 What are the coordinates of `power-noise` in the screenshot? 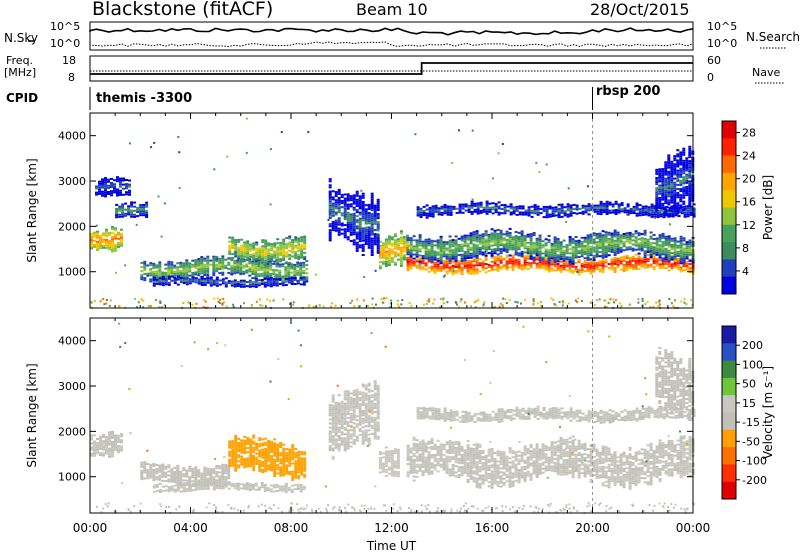 It's located at (274, 276).